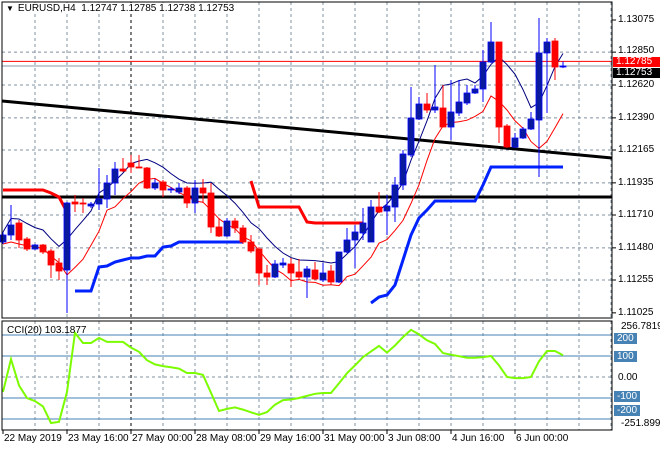 The height and width of the screenshot is (450, 660). I want to click on bid-price-label: 1.12753, so click(636, 73).